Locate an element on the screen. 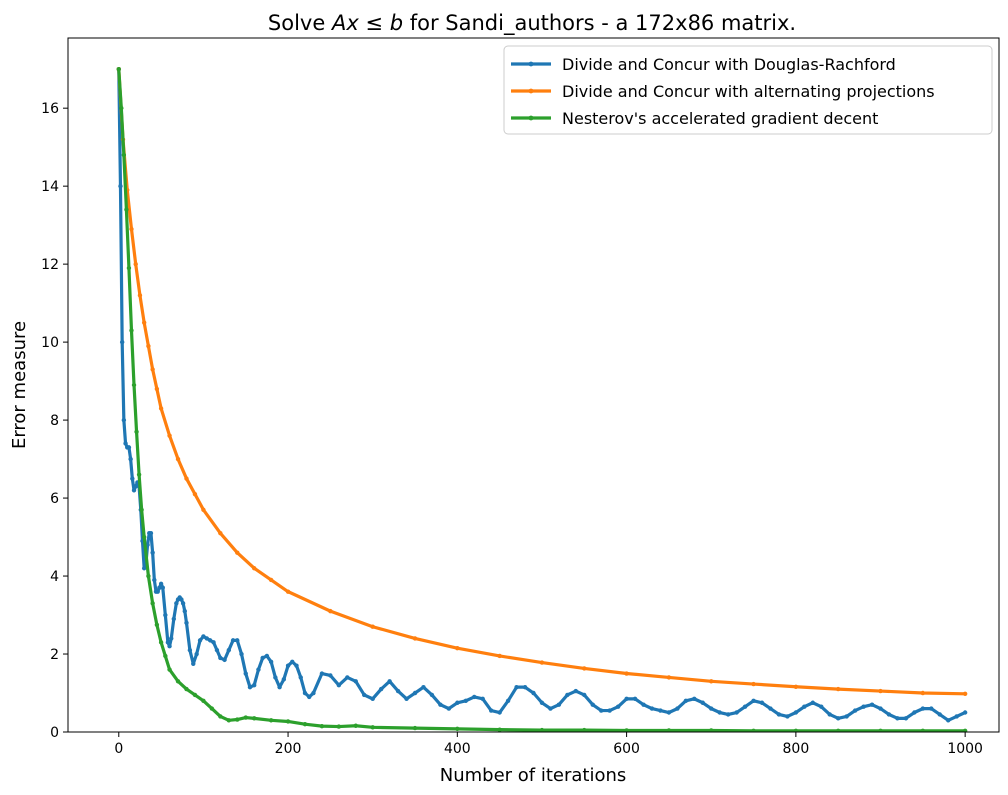  y-tick-label: 8 is located at coordinates (54, 421).